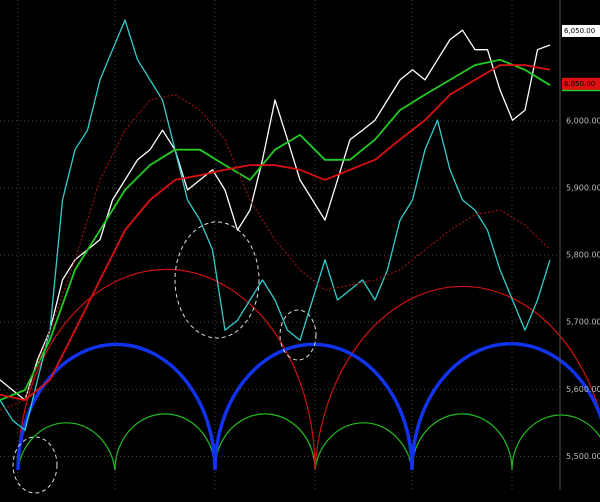  What do you see at coordinates (583, 255) in the screenshot?
I see `y-tick-label: 5,800.00` at bounding box center [583, 255].